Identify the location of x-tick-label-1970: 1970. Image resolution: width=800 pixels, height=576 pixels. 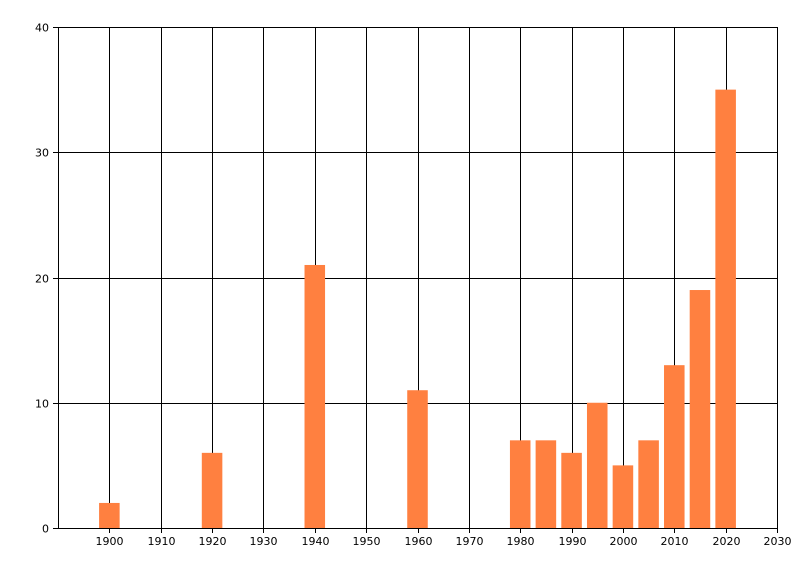
(470, 541).